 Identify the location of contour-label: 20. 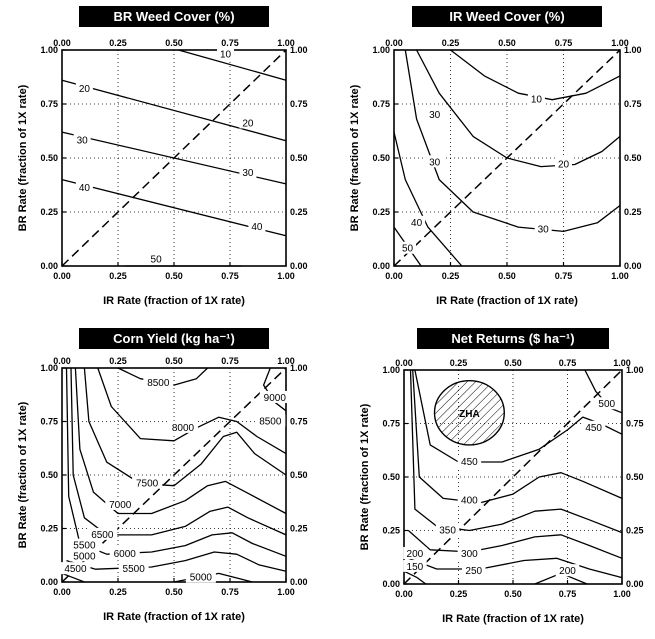
(564, 164).